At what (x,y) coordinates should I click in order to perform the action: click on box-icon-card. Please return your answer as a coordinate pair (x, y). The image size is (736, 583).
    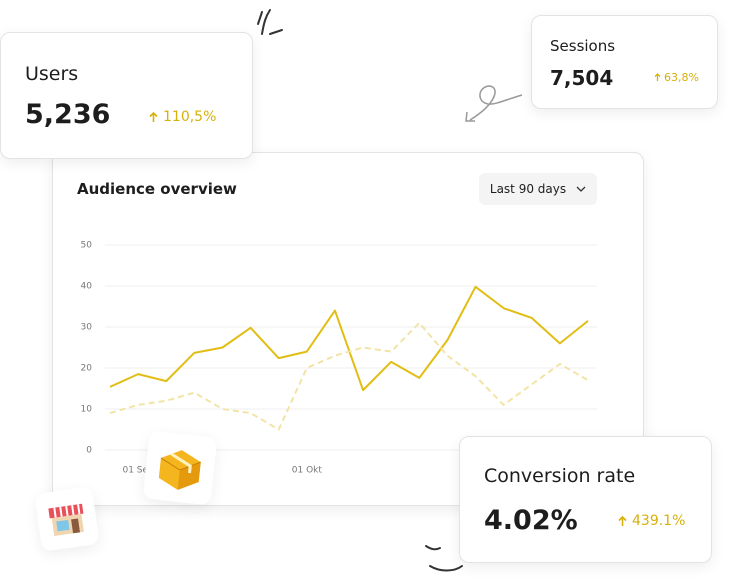
    Looking at the image, I should click on (180, 468).